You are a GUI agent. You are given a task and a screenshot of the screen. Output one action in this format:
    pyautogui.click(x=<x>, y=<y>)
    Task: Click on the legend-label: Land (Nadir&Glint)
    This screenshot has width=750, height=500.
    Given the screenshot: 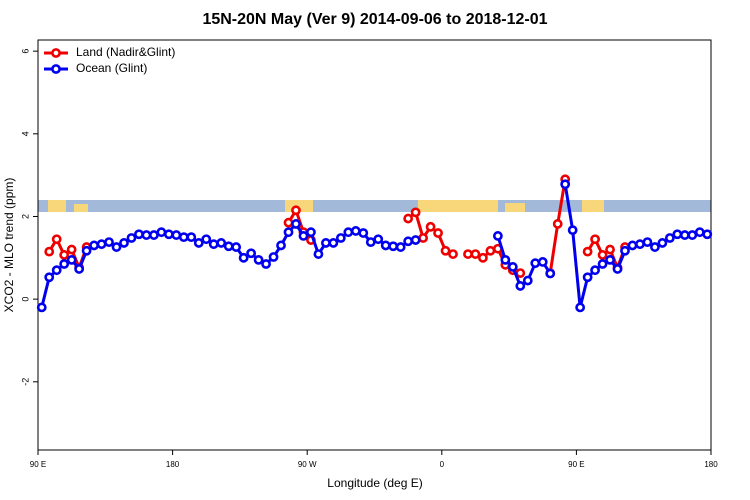 What is the action you would take?
    pyautogui.click(x=125, y=52)
    